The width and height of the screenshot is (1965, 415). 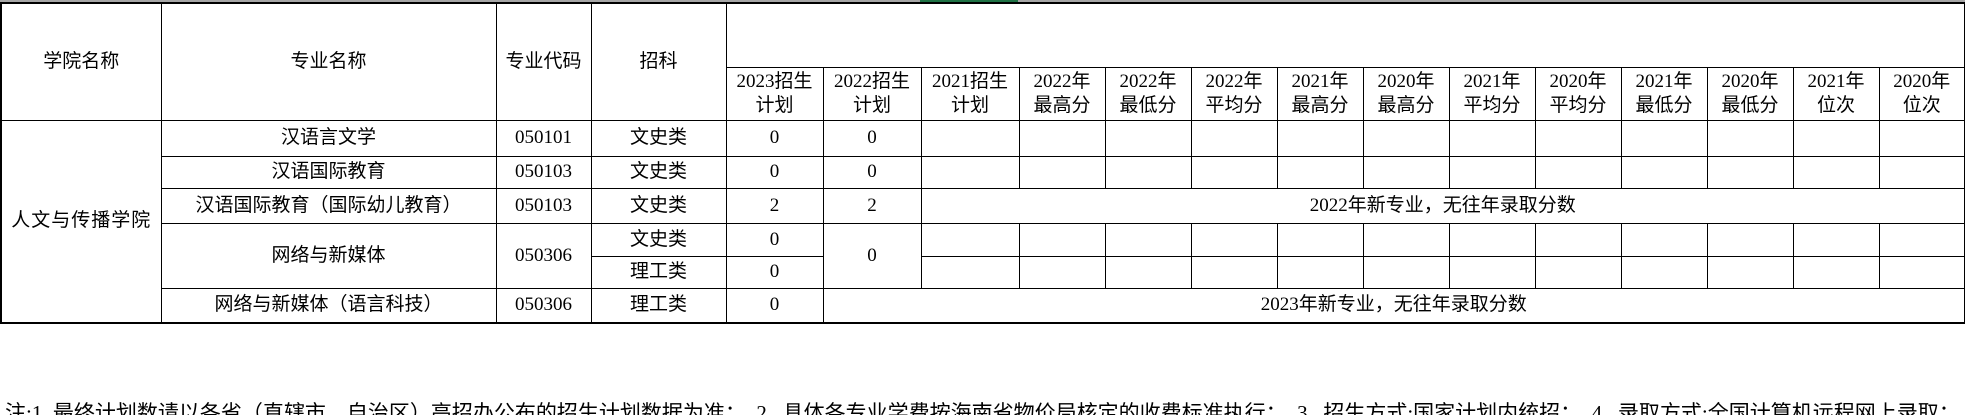 I want to click on col-header-max-2021: 2021年 最高分, so click(x=1320, y=93).